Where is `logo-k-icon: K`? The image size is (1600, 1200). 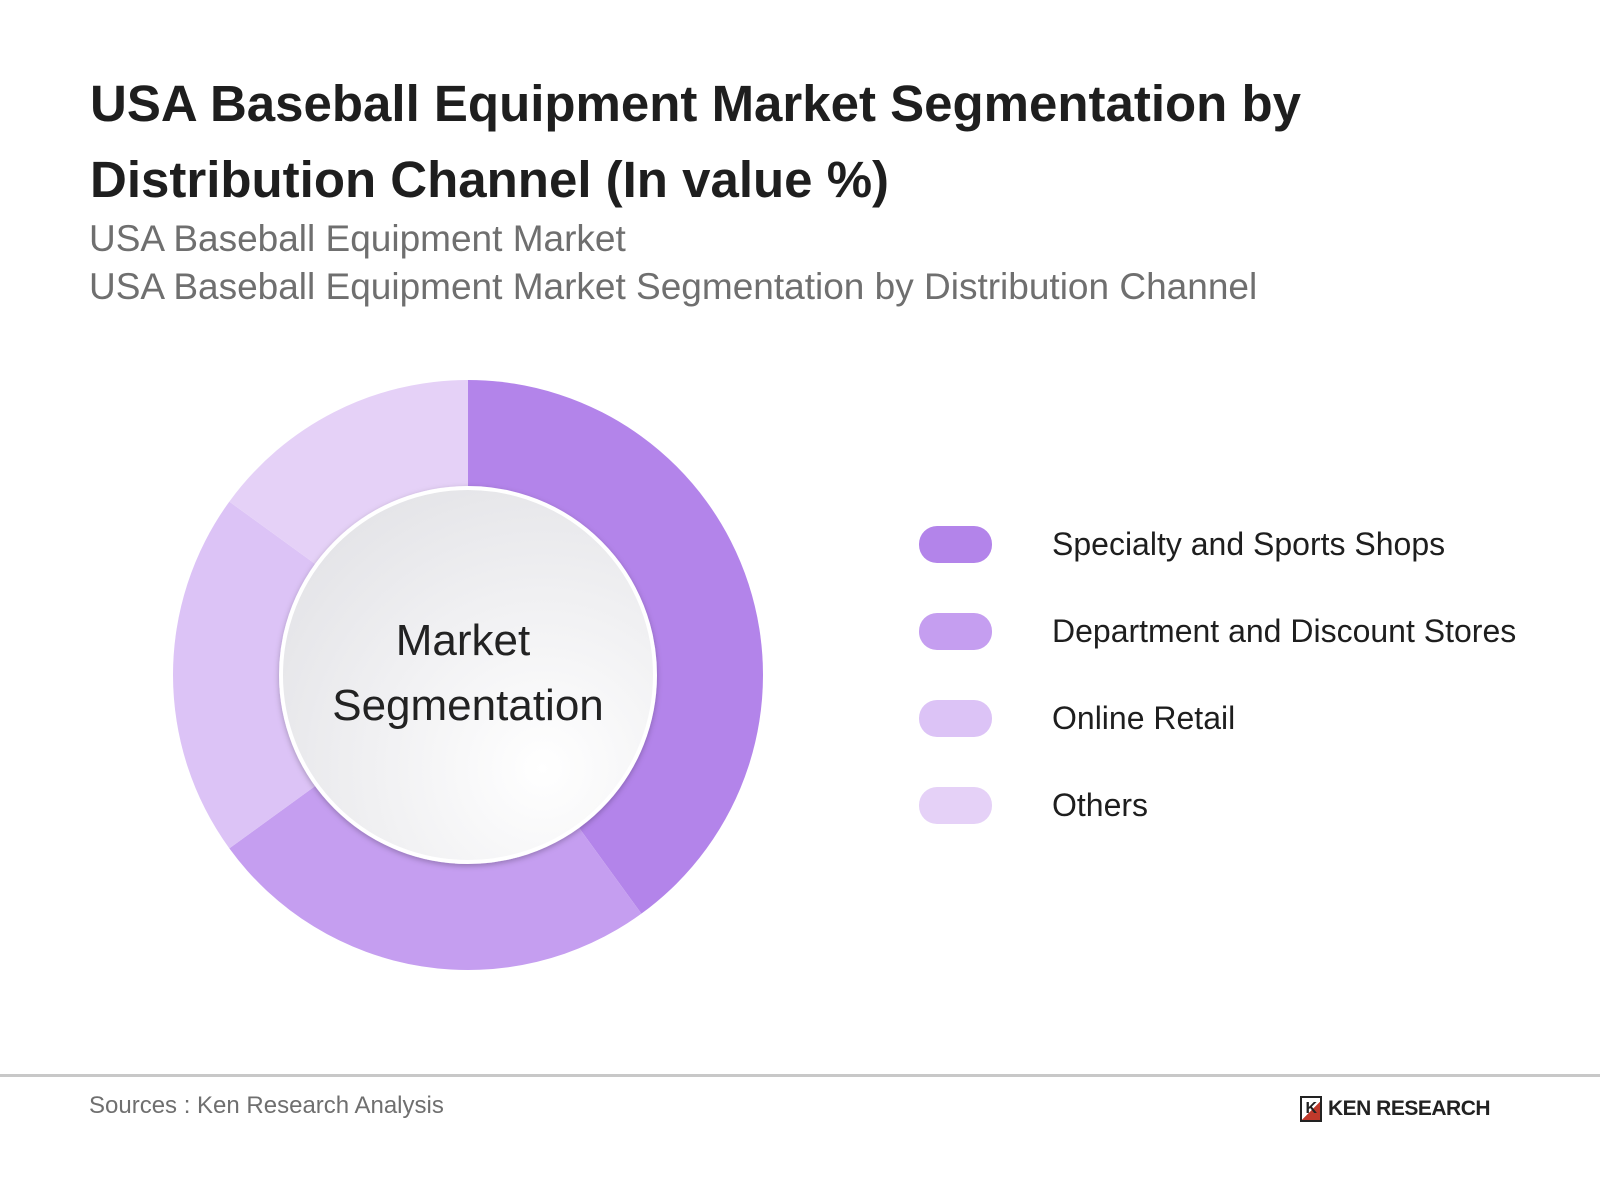 logo-k-icon: K is located at coordinates (1311, 1109).